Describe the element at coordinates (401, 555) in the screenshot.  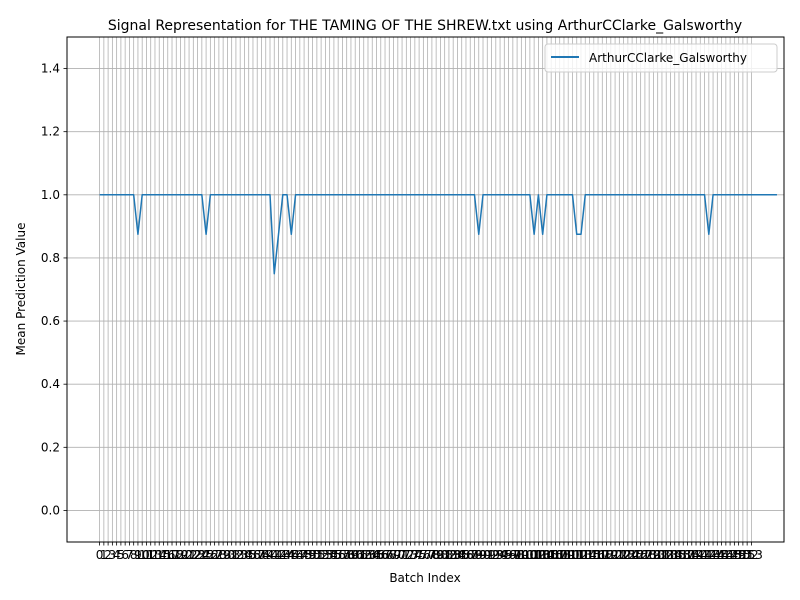
I see `x-tick-label: 71` at that location.